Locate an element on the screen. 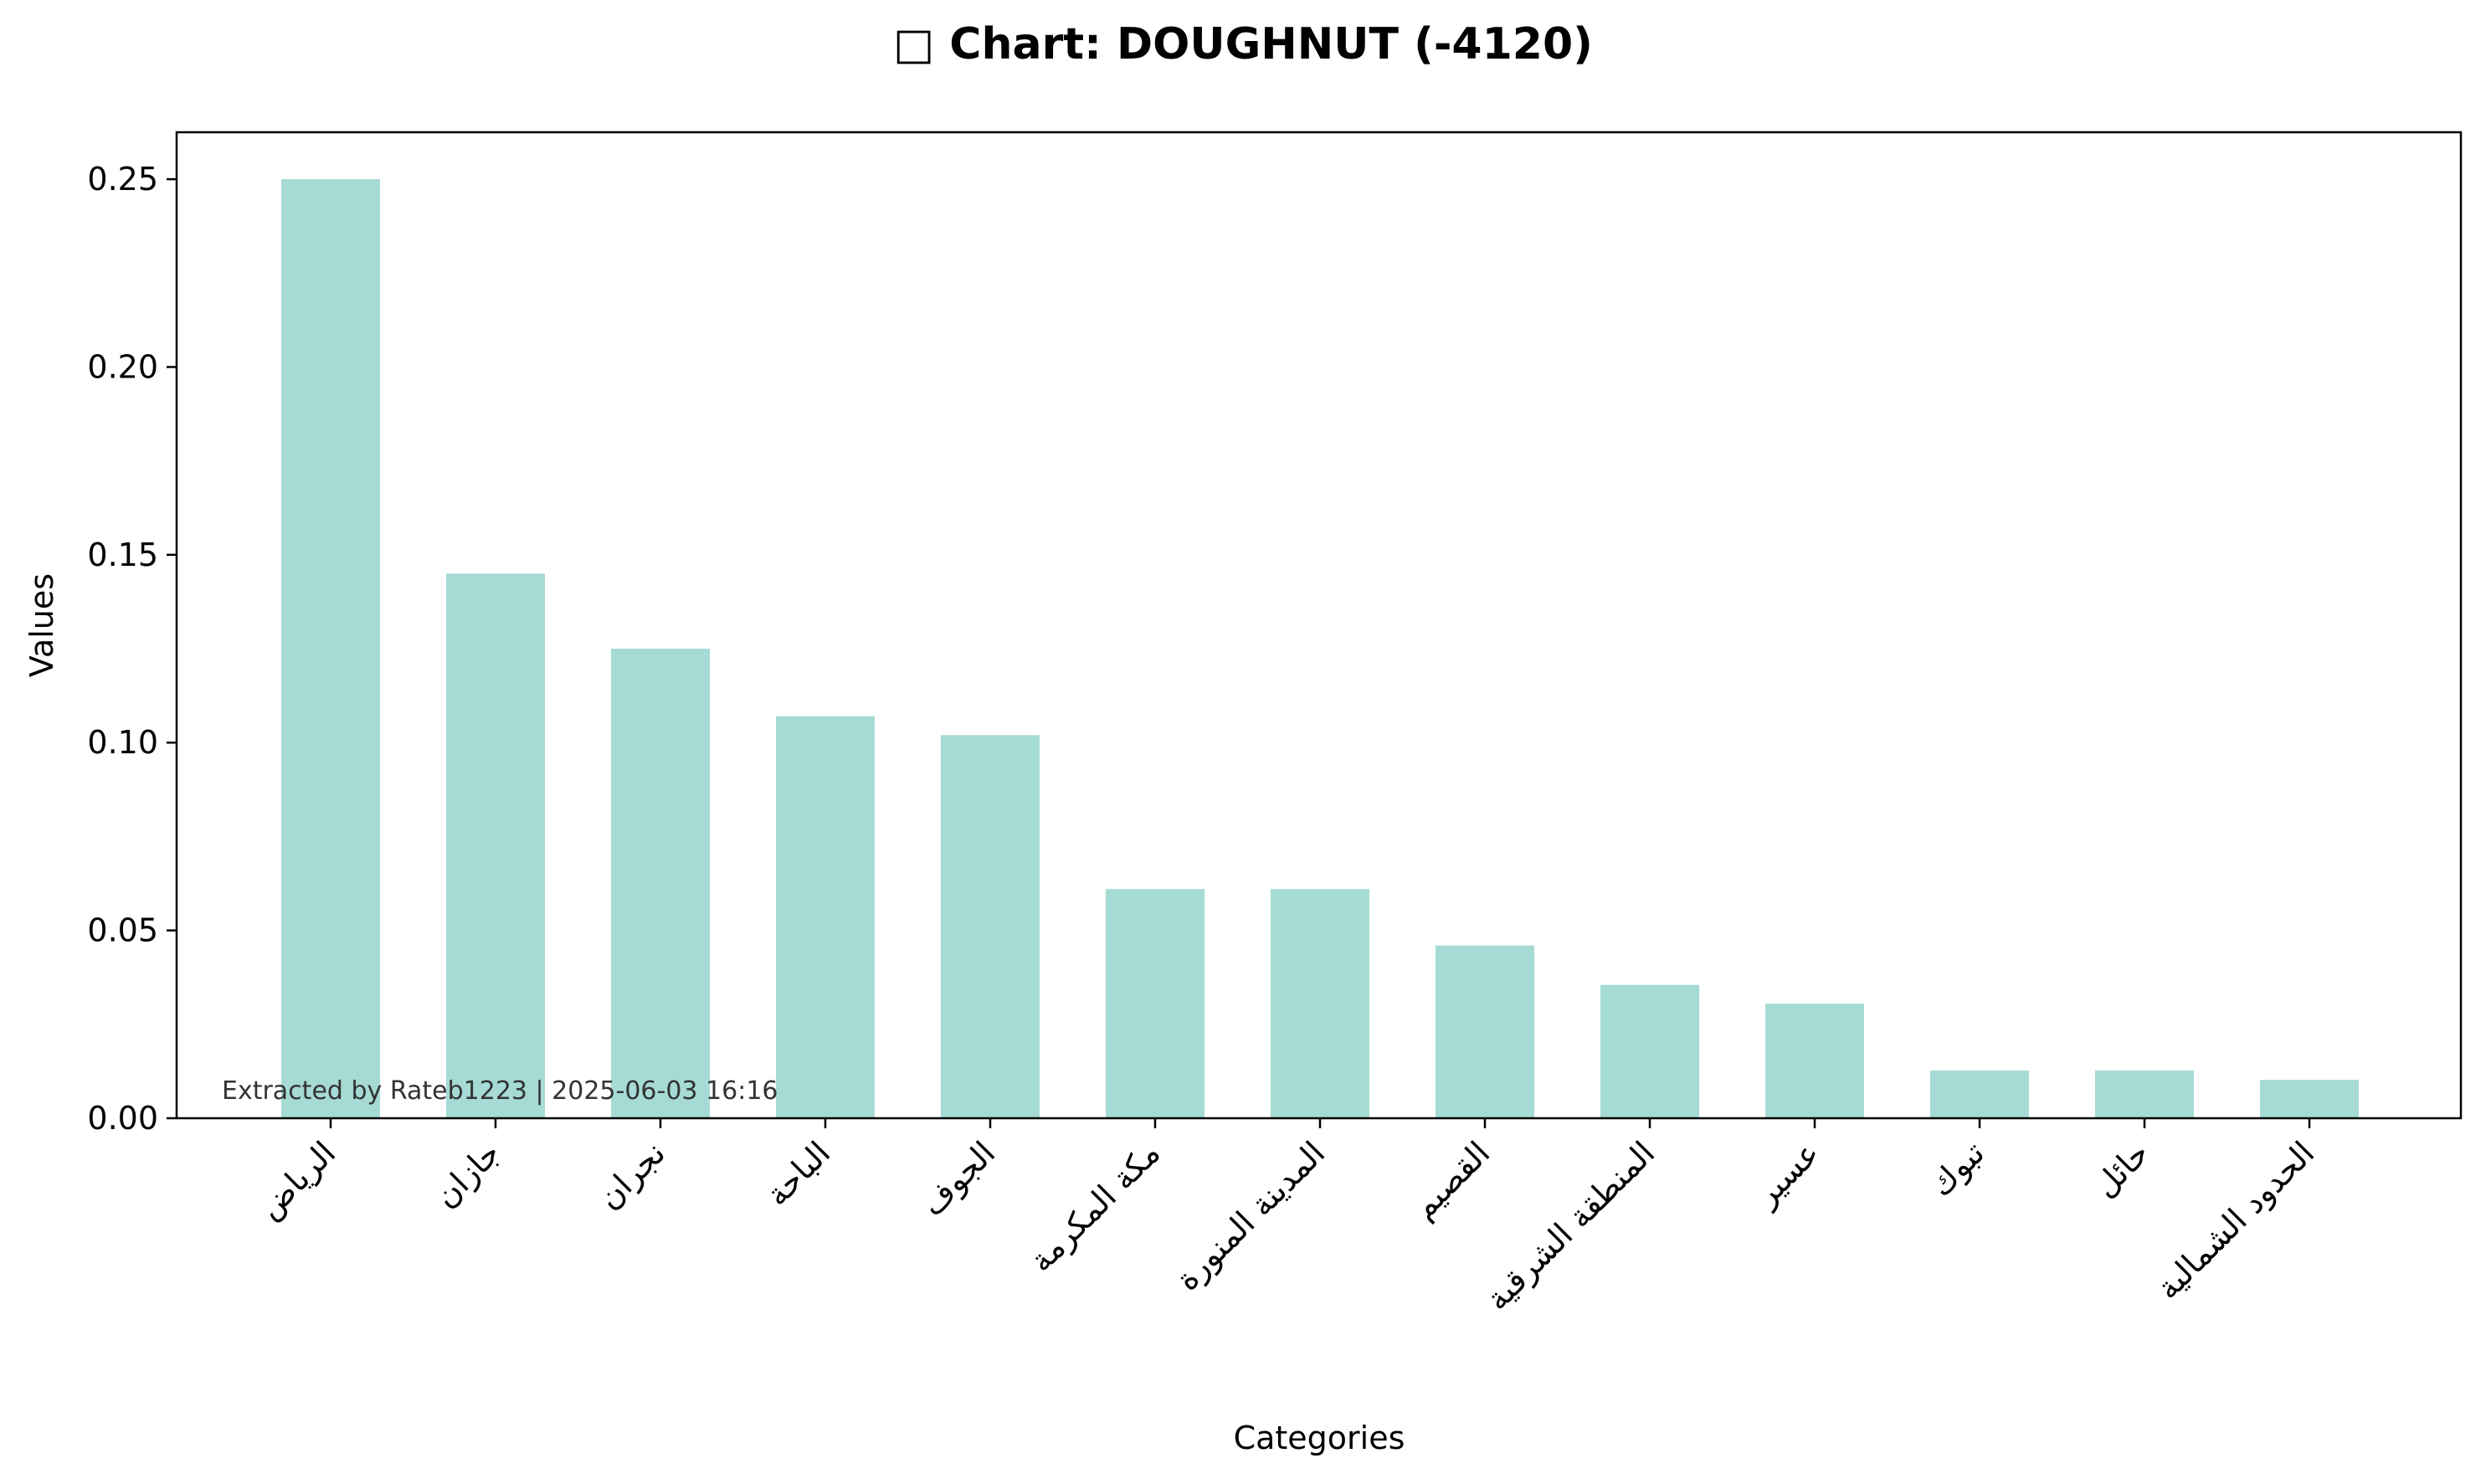  x-tick-label-8: المنطقة الشرقية is located at coordinates (1571, 1226).